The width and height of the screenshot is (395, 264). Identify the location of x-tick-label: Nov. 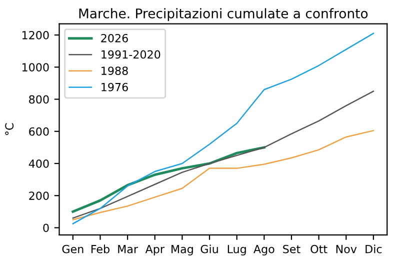
(346, 249).